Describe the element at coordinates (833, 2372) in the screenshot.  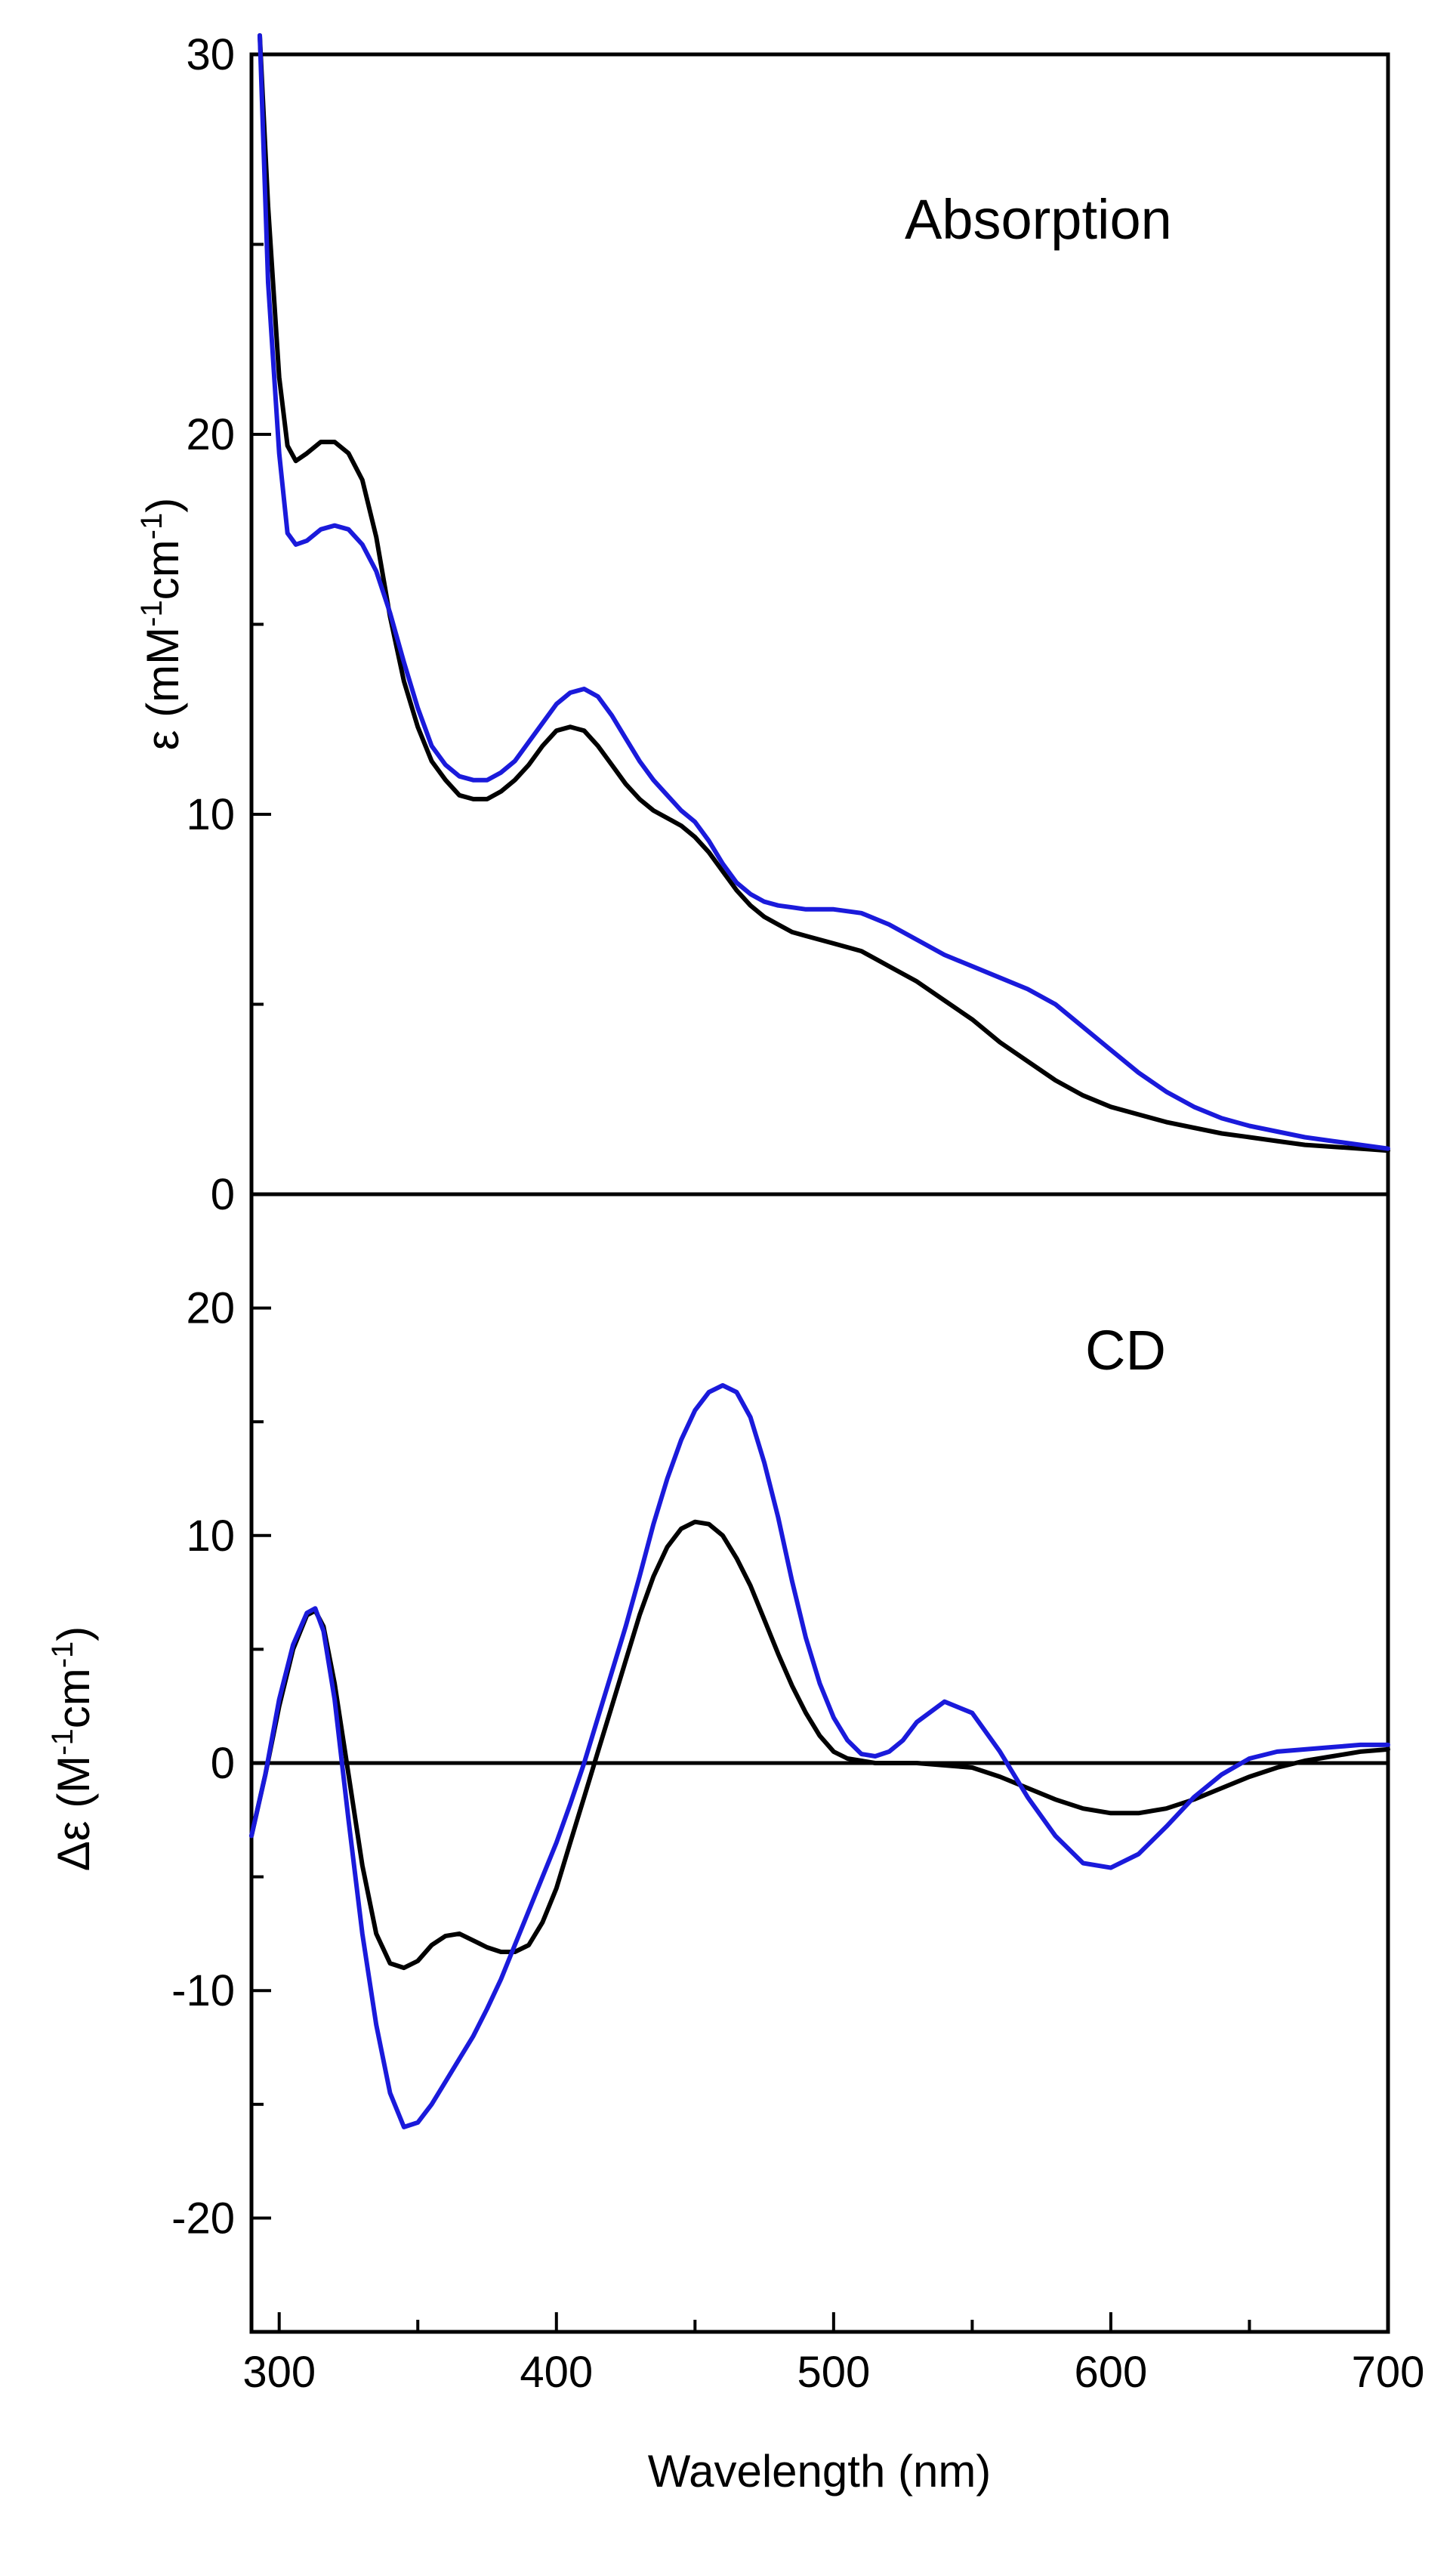
I see `x-tick-label: 500` at that location.